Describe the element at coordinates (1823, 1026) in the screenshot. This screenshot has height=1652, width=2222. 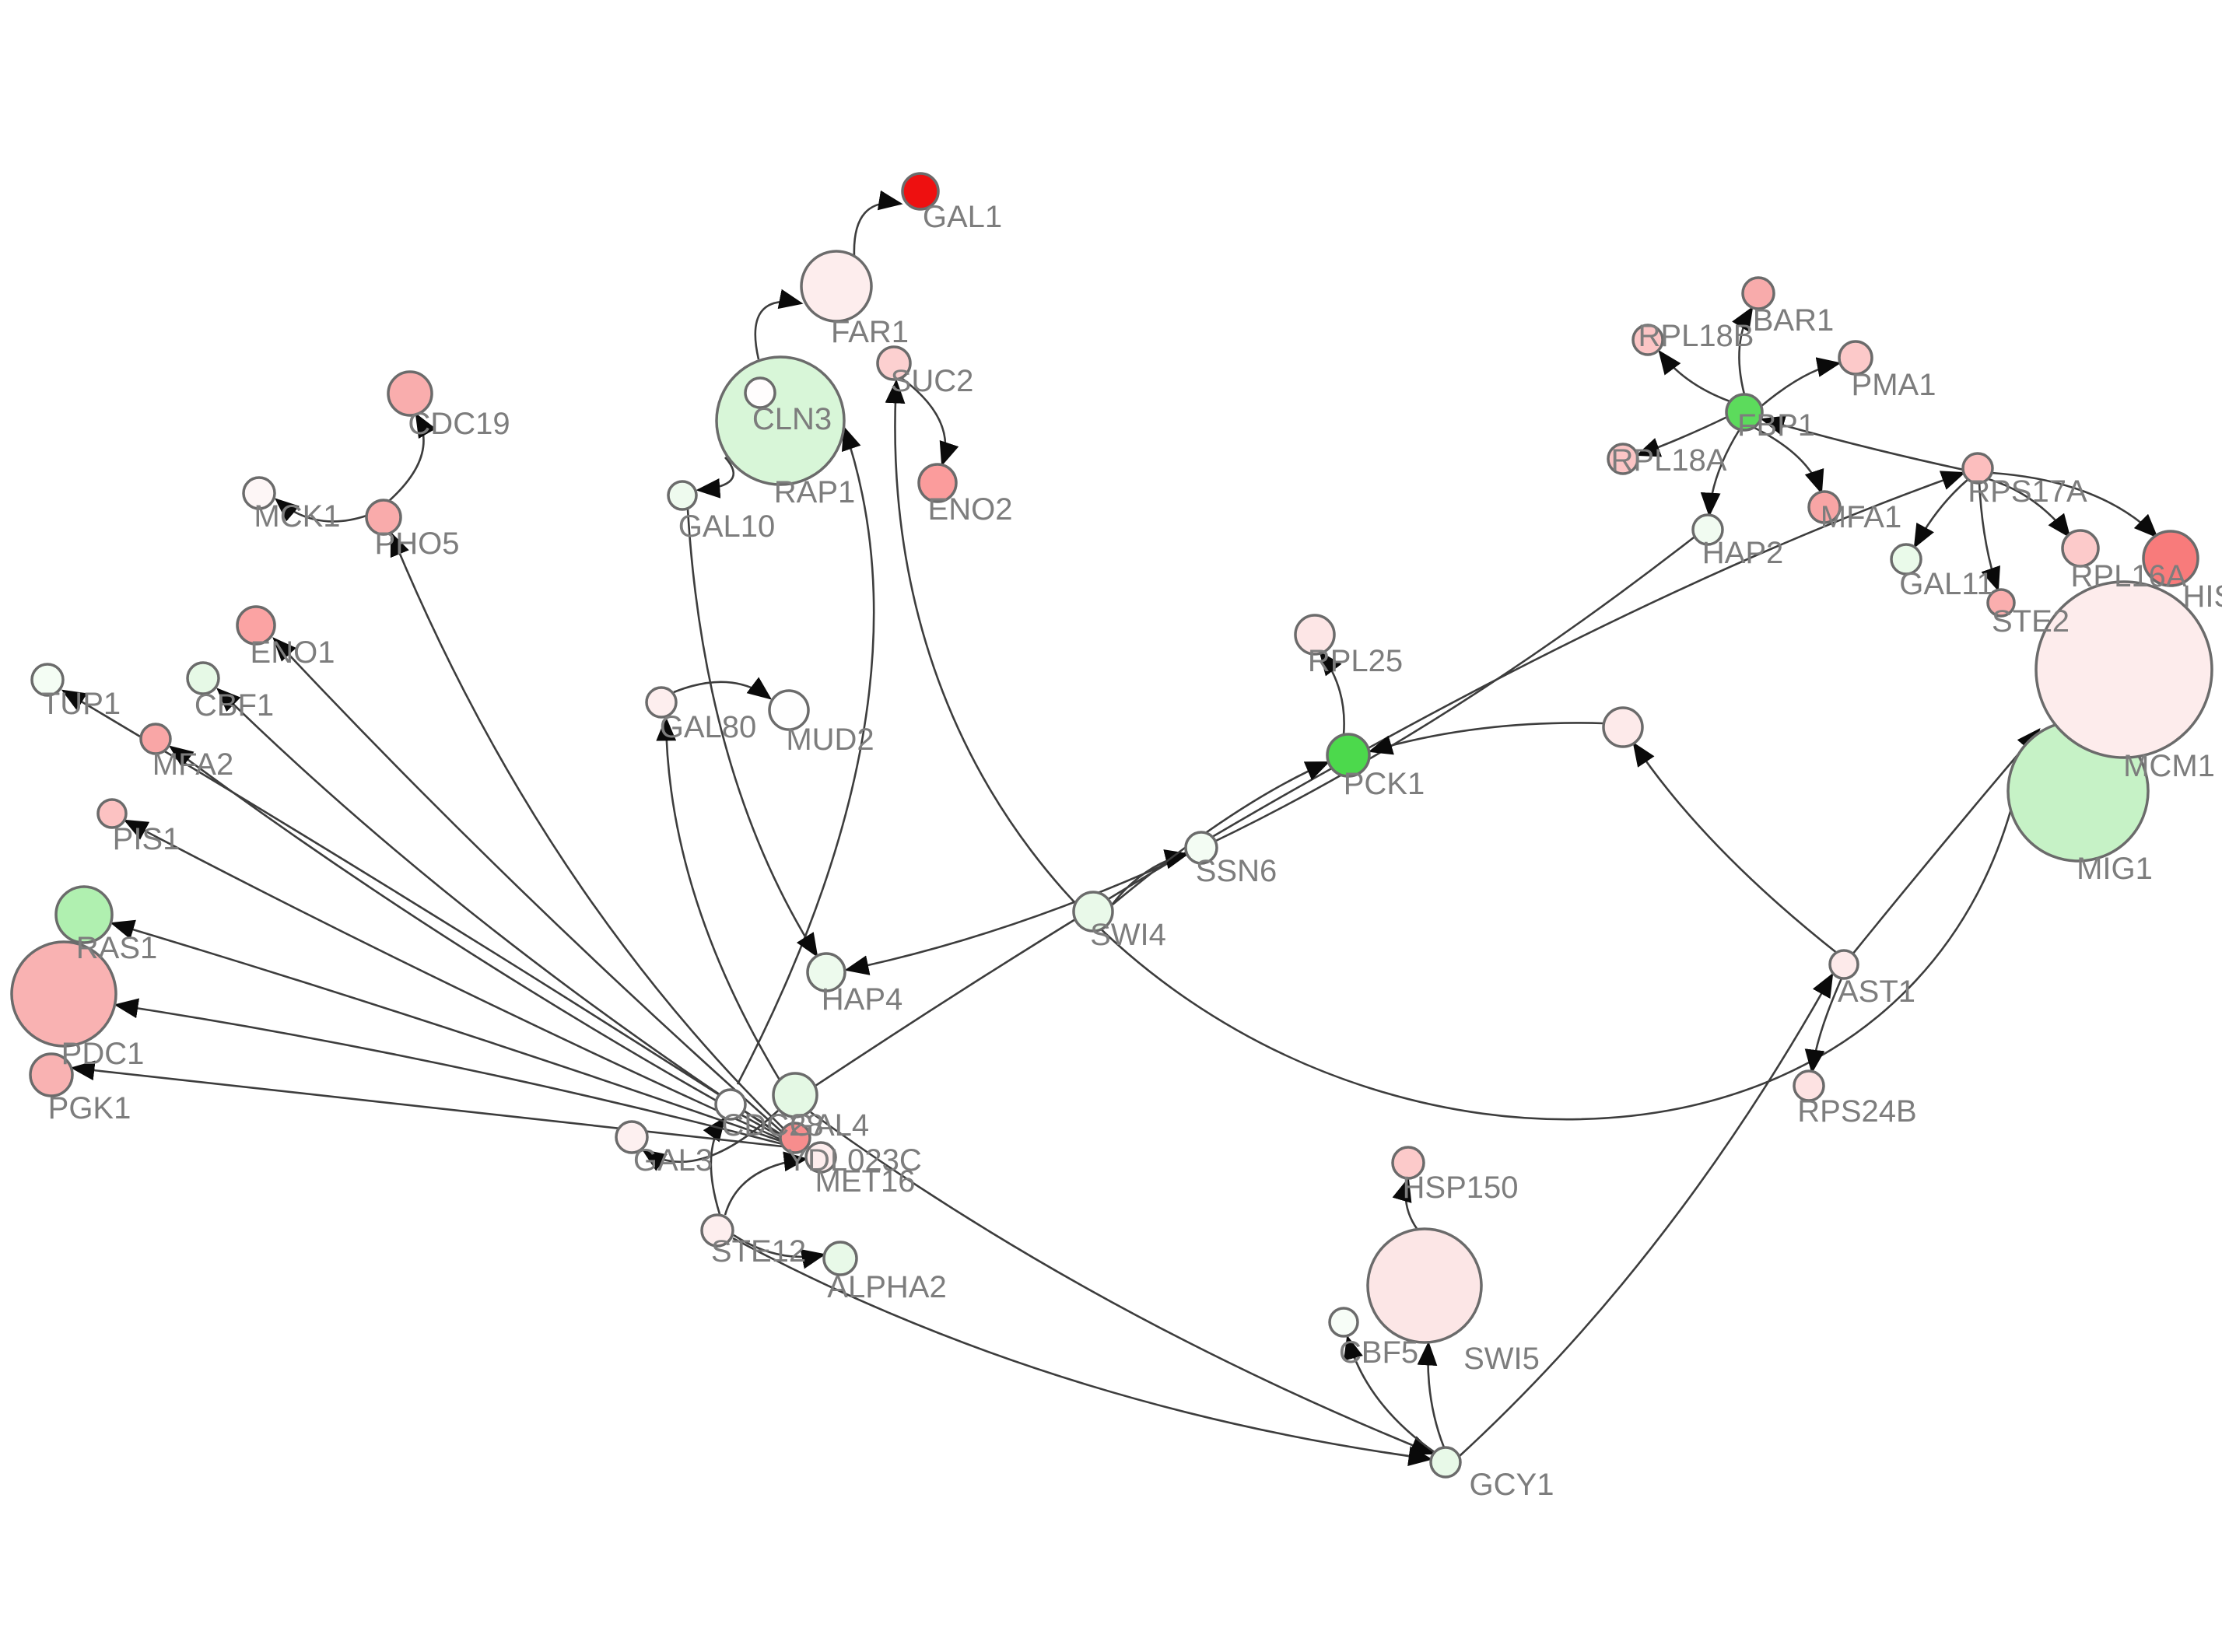
I see `edge-AST1-RPS24B` at that location.